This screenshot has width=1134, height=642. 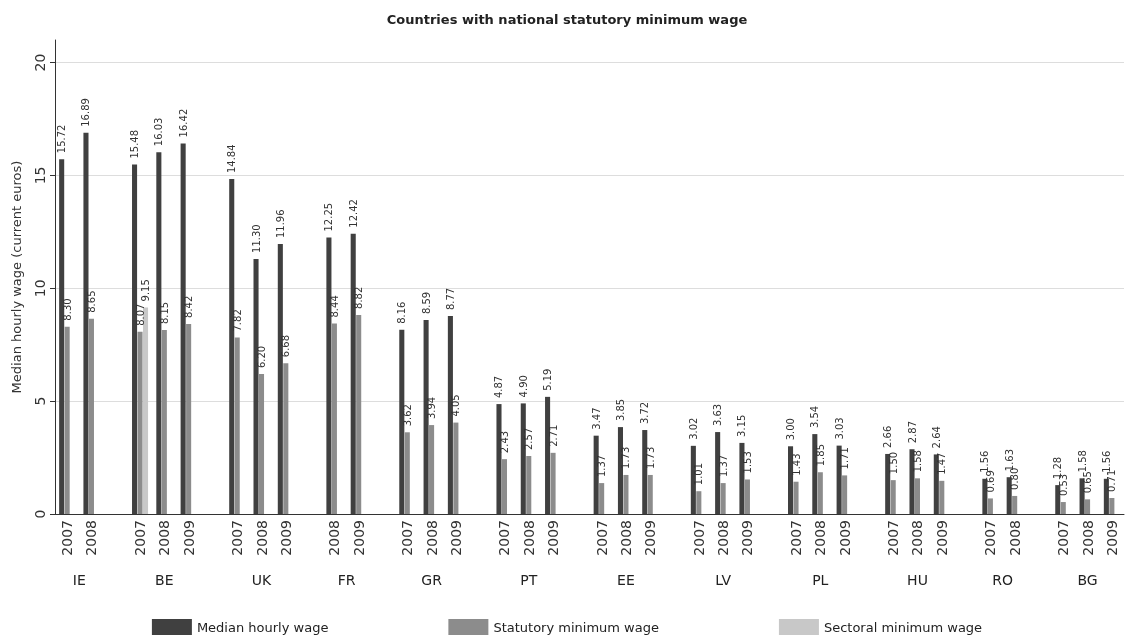 I want to click on data-label: 12.42, so click(x=353, y=213).